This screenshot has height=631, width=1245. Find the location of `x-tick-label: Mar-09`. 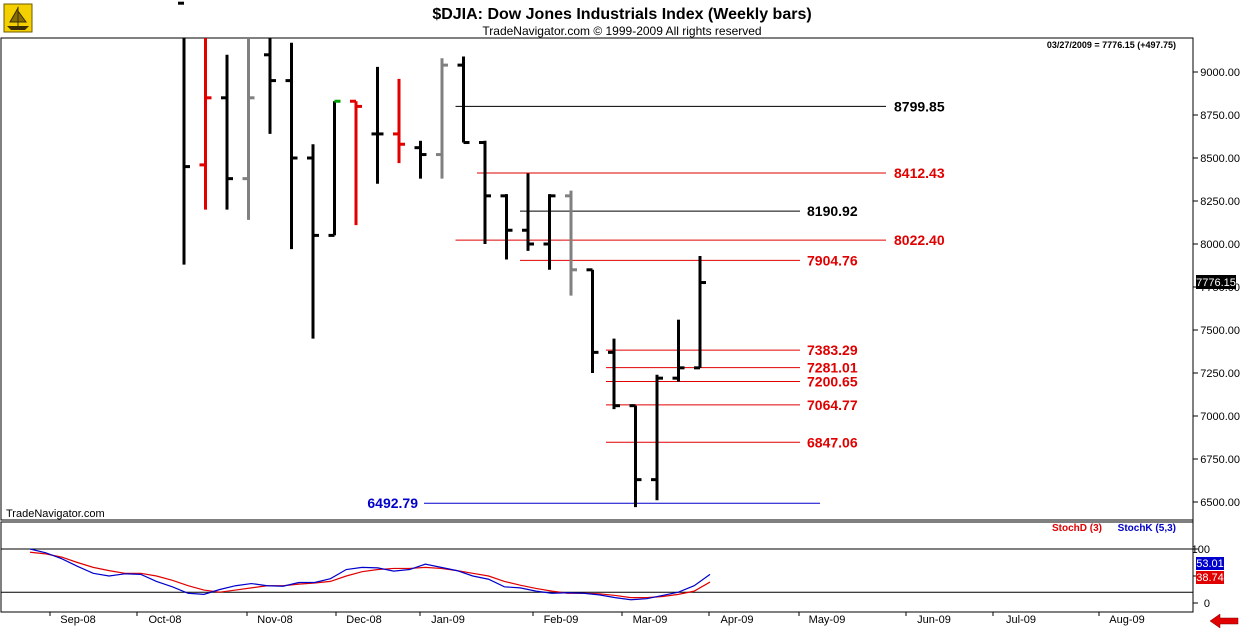

x-tick-label: Mar-09 is located at coordinates (650, 620).